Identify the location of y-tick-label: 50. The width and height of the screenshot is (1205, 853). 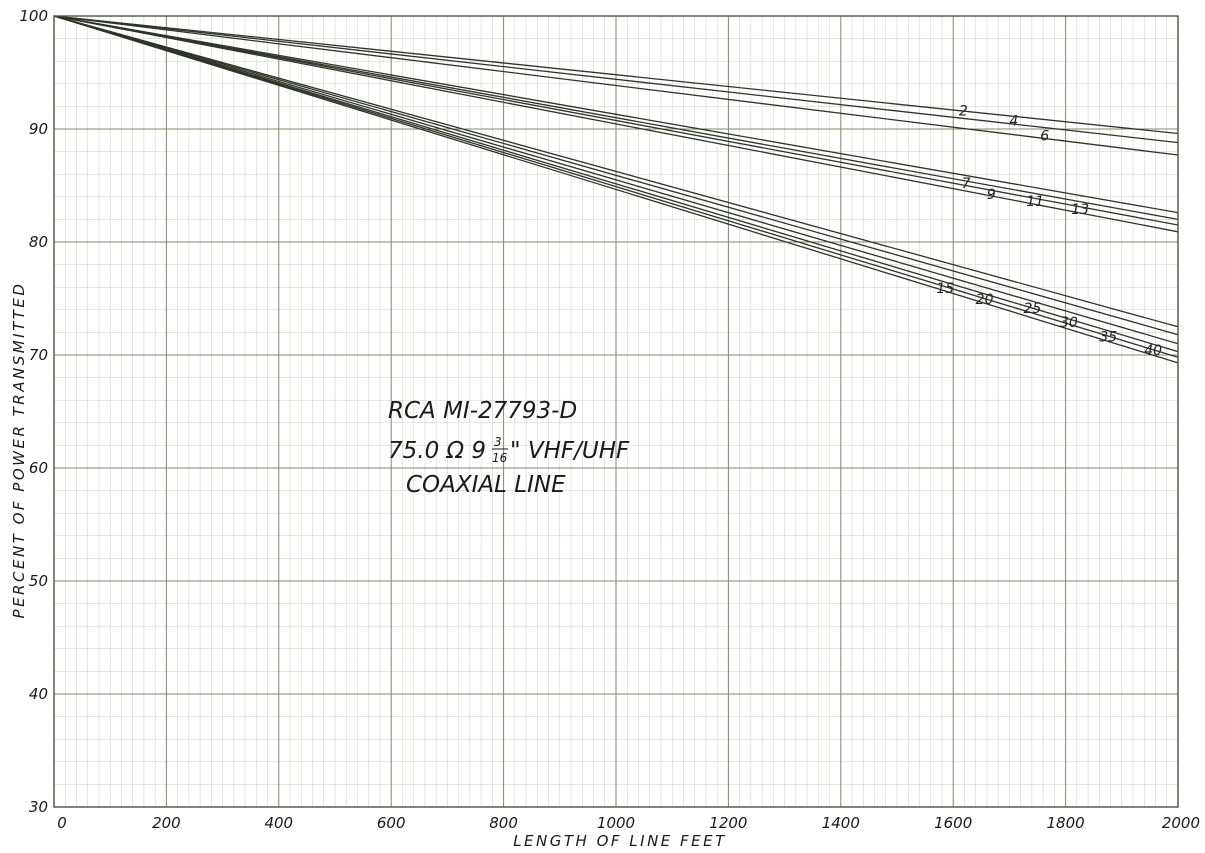
(38, 581).